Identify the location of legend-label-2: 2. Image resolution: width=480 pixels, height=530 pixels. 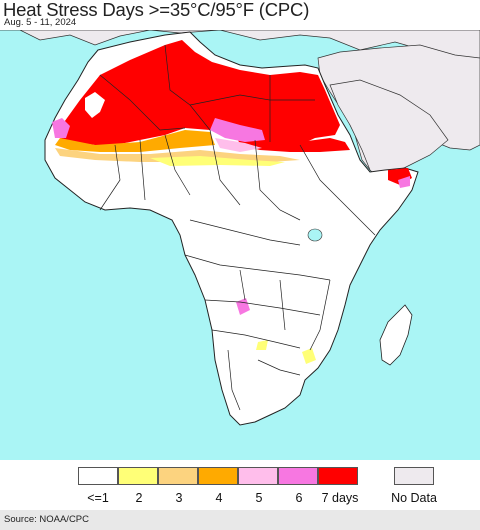
(139, 498).